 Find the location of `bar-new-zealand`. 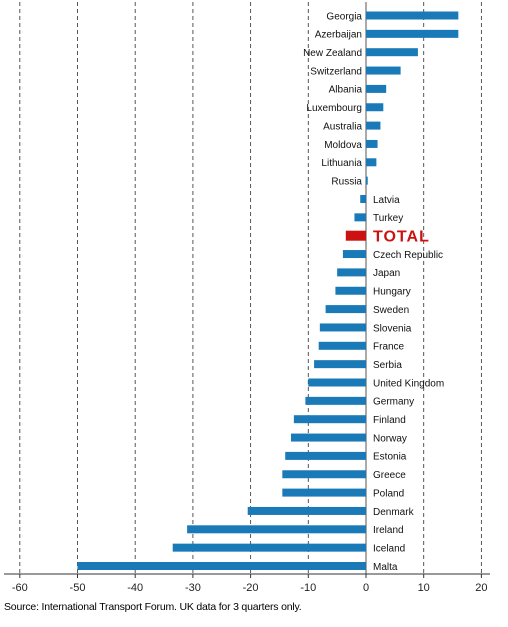

bar-new-zealand is located at coordinates (392, 52).